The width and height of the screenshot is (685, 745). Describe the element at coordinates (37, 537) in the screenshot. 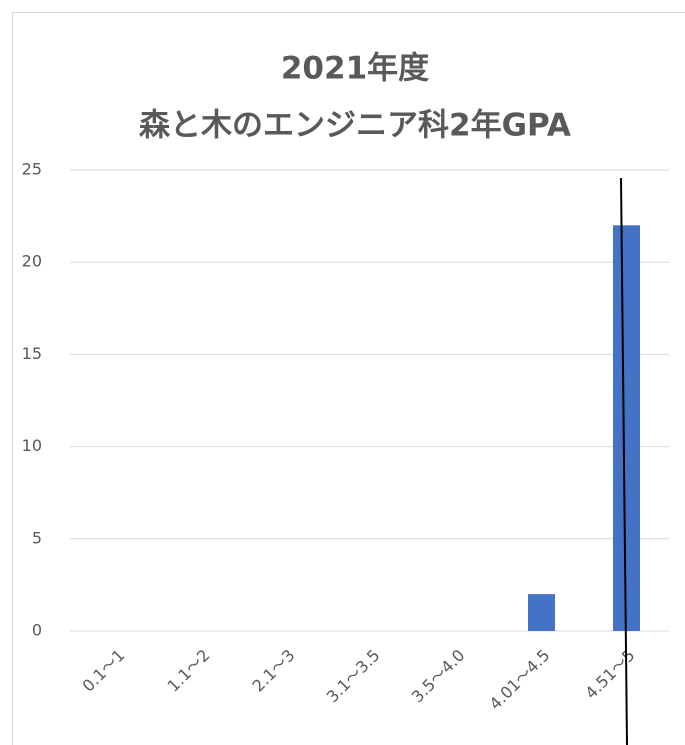

I see `y-tick-label: 5` at that location.